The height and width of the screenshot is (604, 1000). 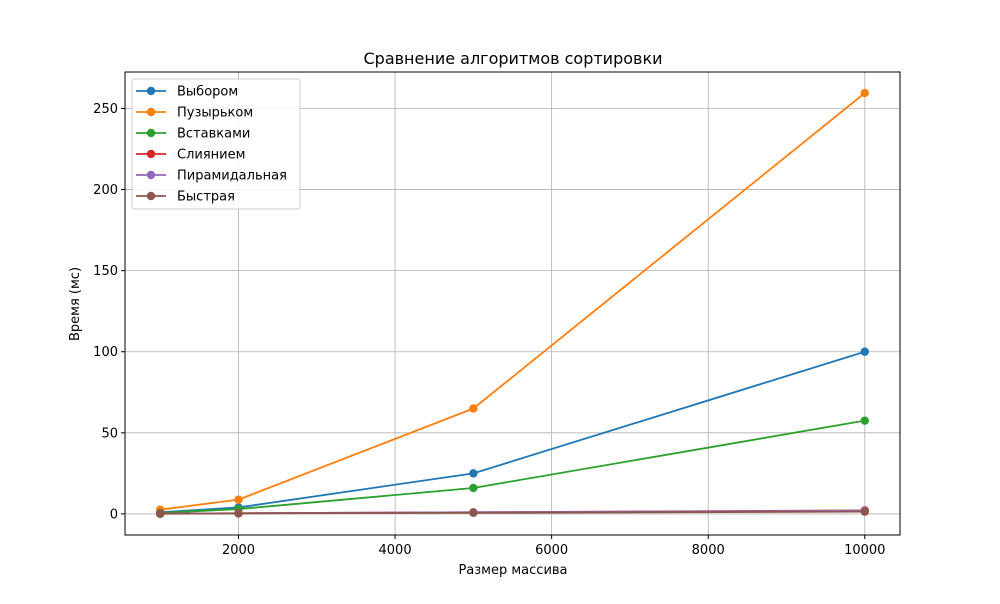 What do you see at coordinates (211, 155) in the screenshot?
I see `legend-label: Слиянием` at bounding box center [211, 155].